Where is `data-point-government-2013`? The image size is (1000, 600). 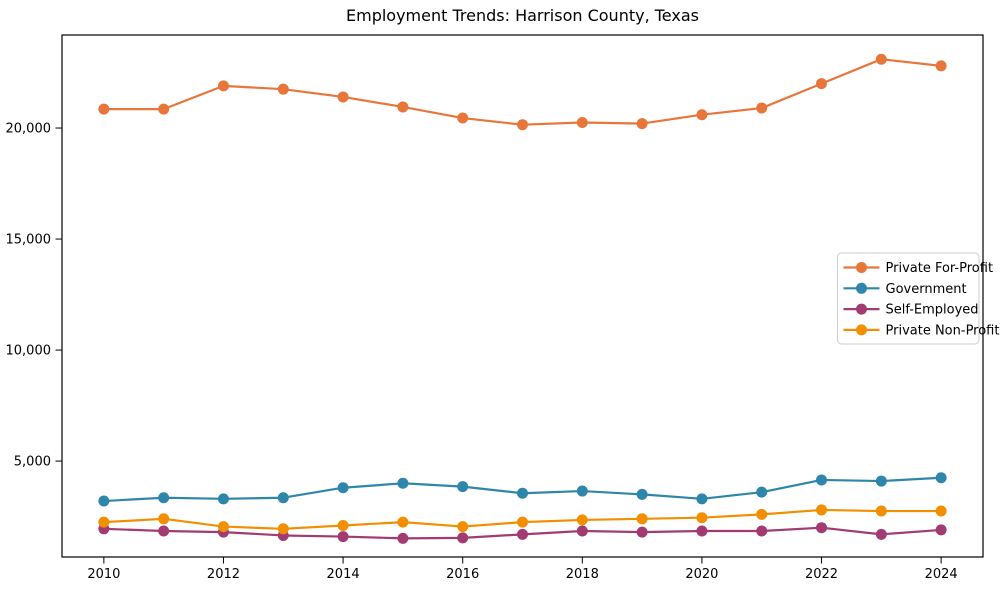 data-point-government-2013 is located at coordinates (283, 498).